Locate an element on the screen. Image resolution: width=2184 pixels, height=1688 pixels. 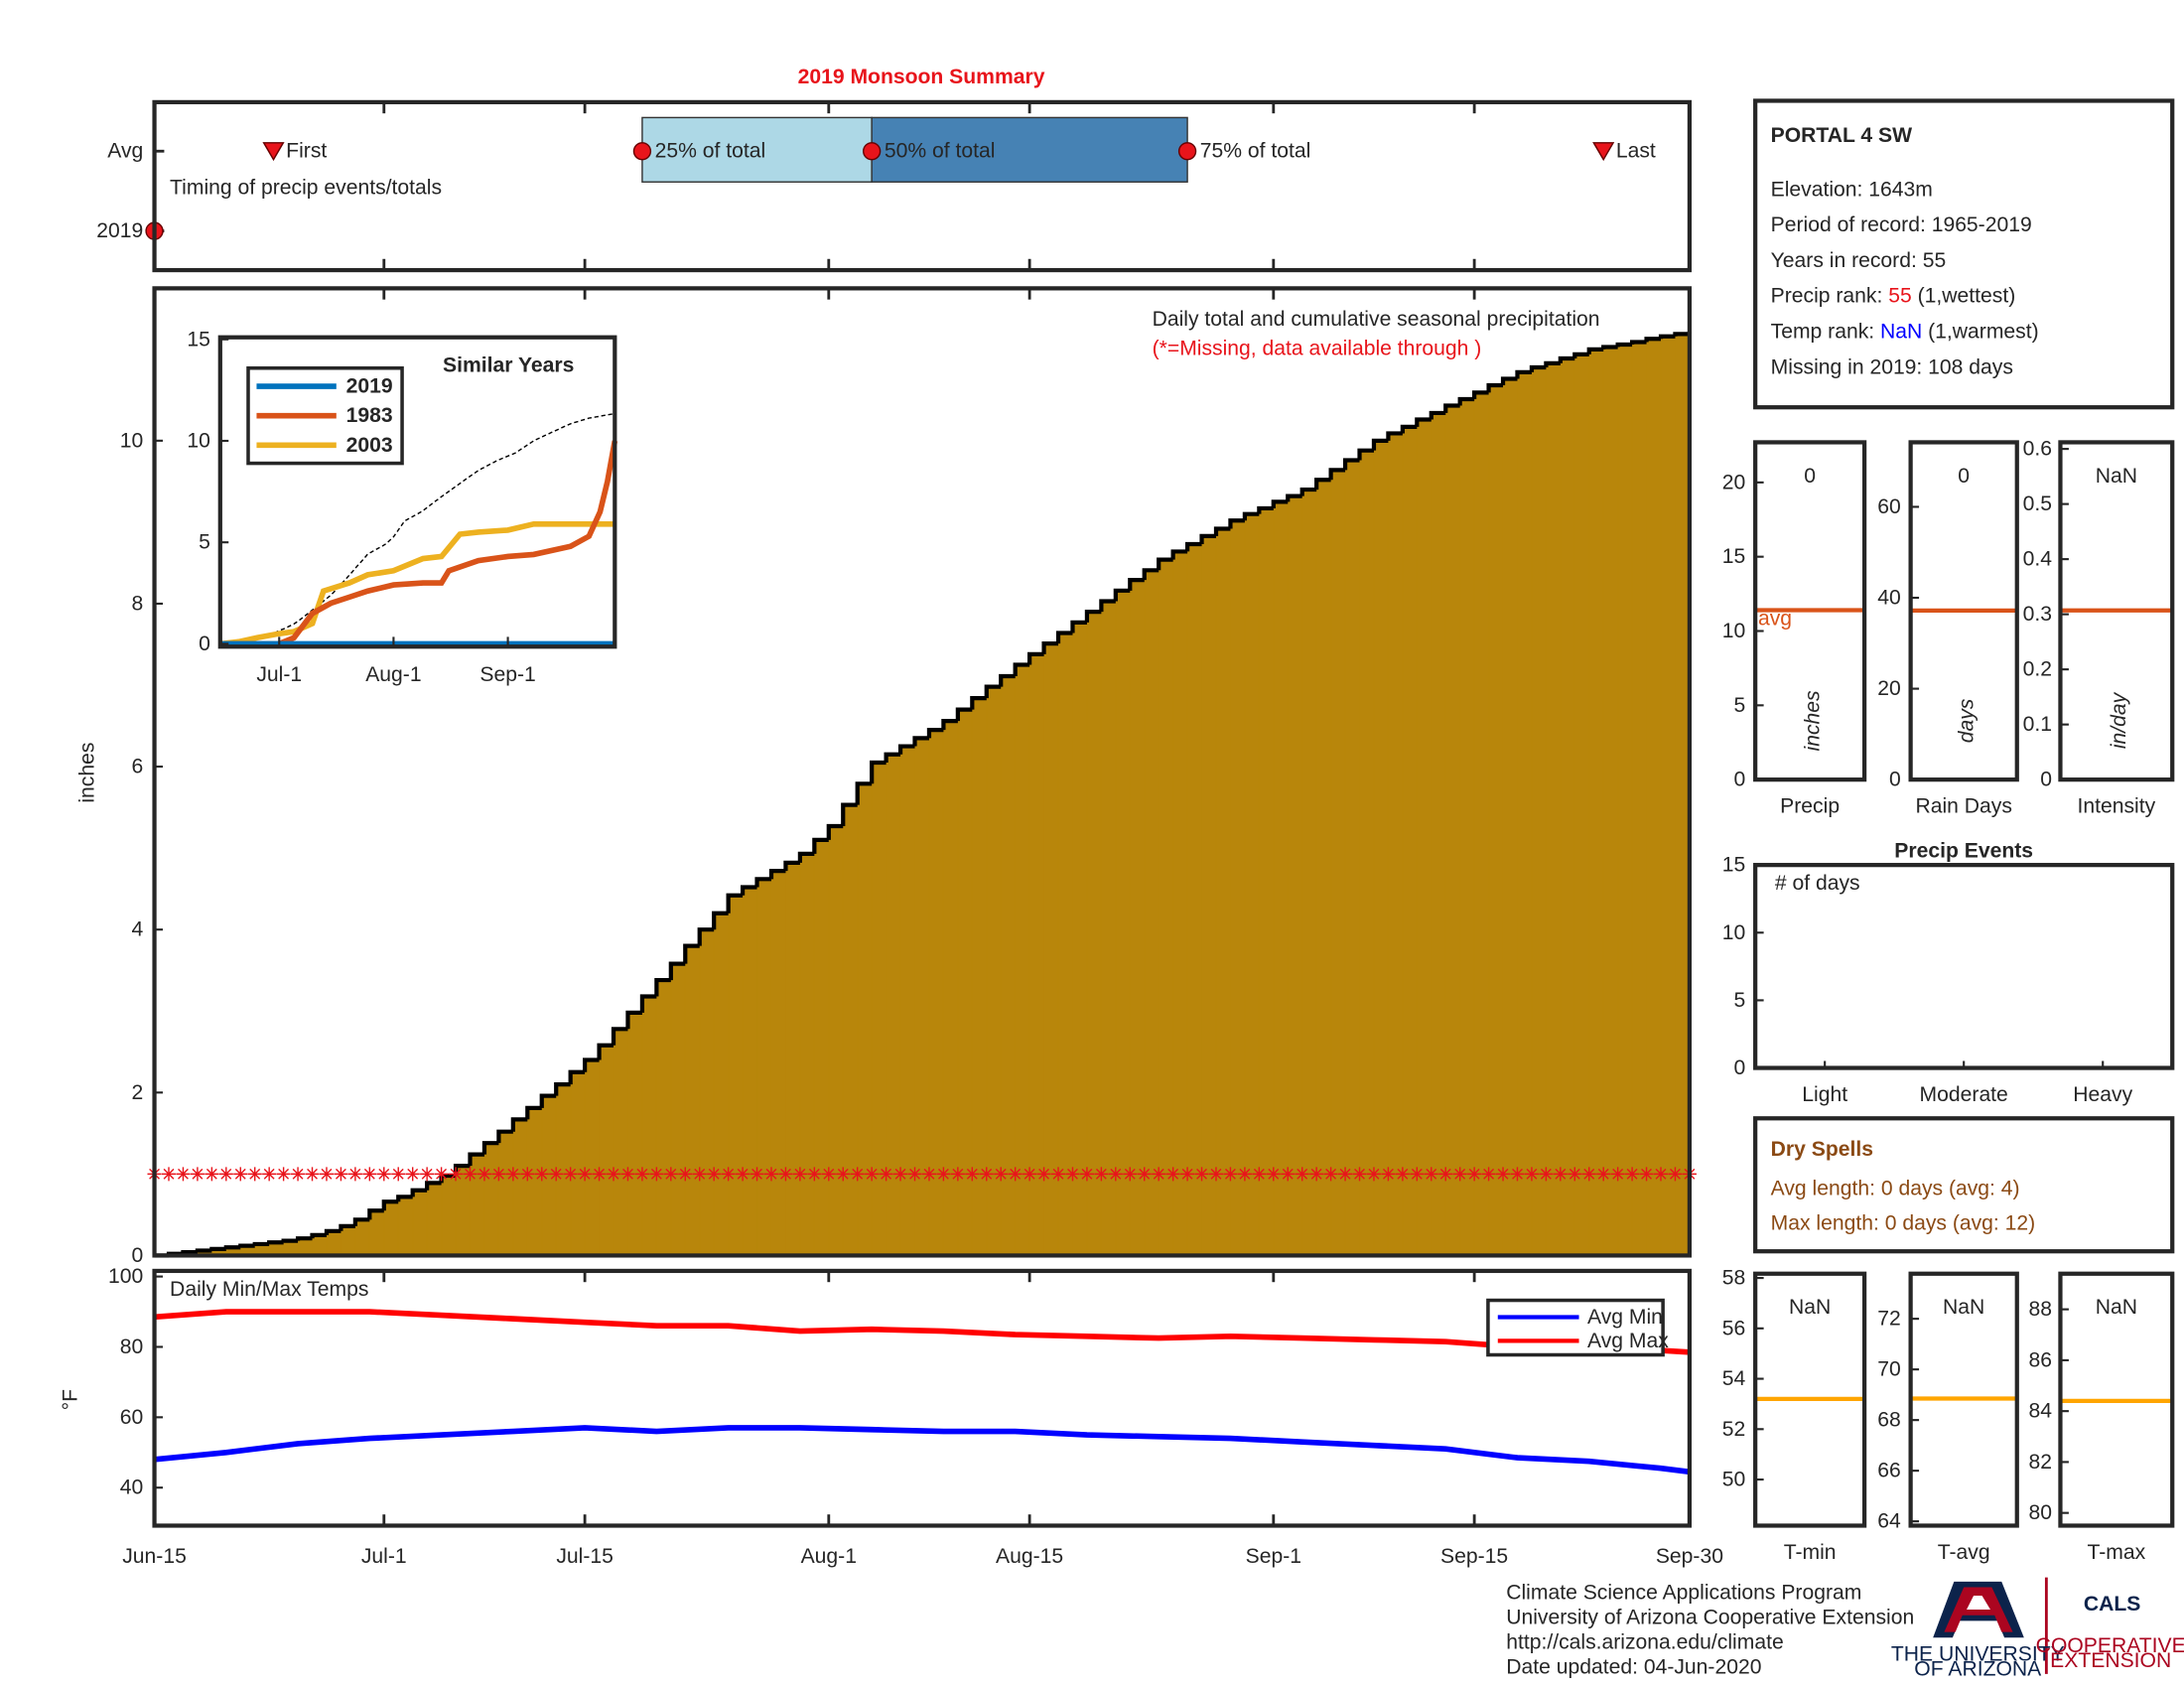
y-tick-label: 0 is located at coordinates (204, 644).